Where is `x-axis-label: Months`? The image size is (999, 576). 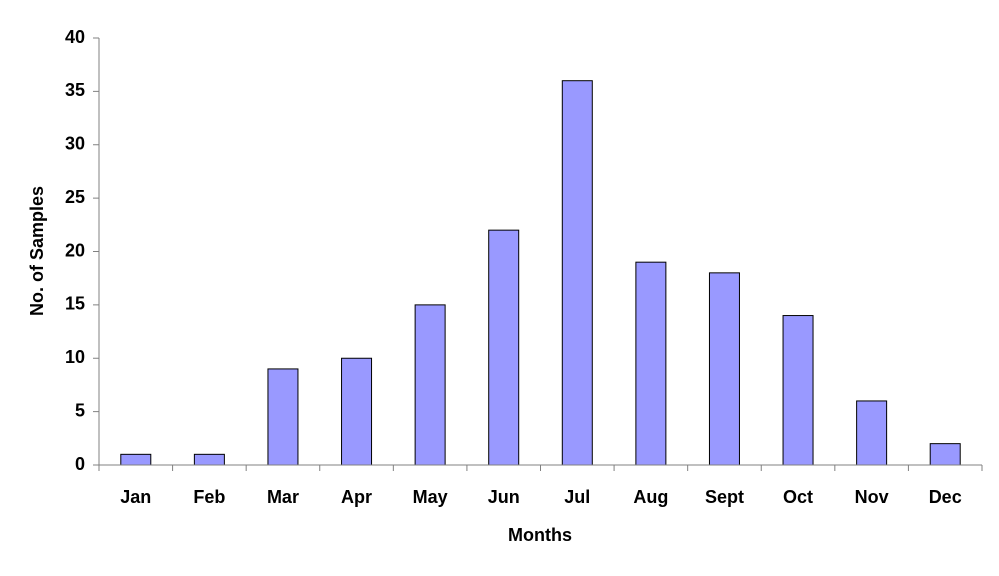
x-axis-label: Months is located at coordinates (540, 535).